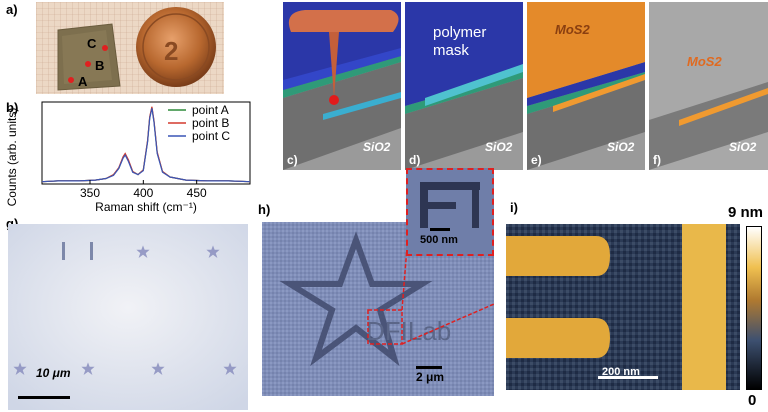 The image size is (768, 412). Describe the element at coordinates (83, 81) in the screenshot. I see `point-a-label: A` at that location.